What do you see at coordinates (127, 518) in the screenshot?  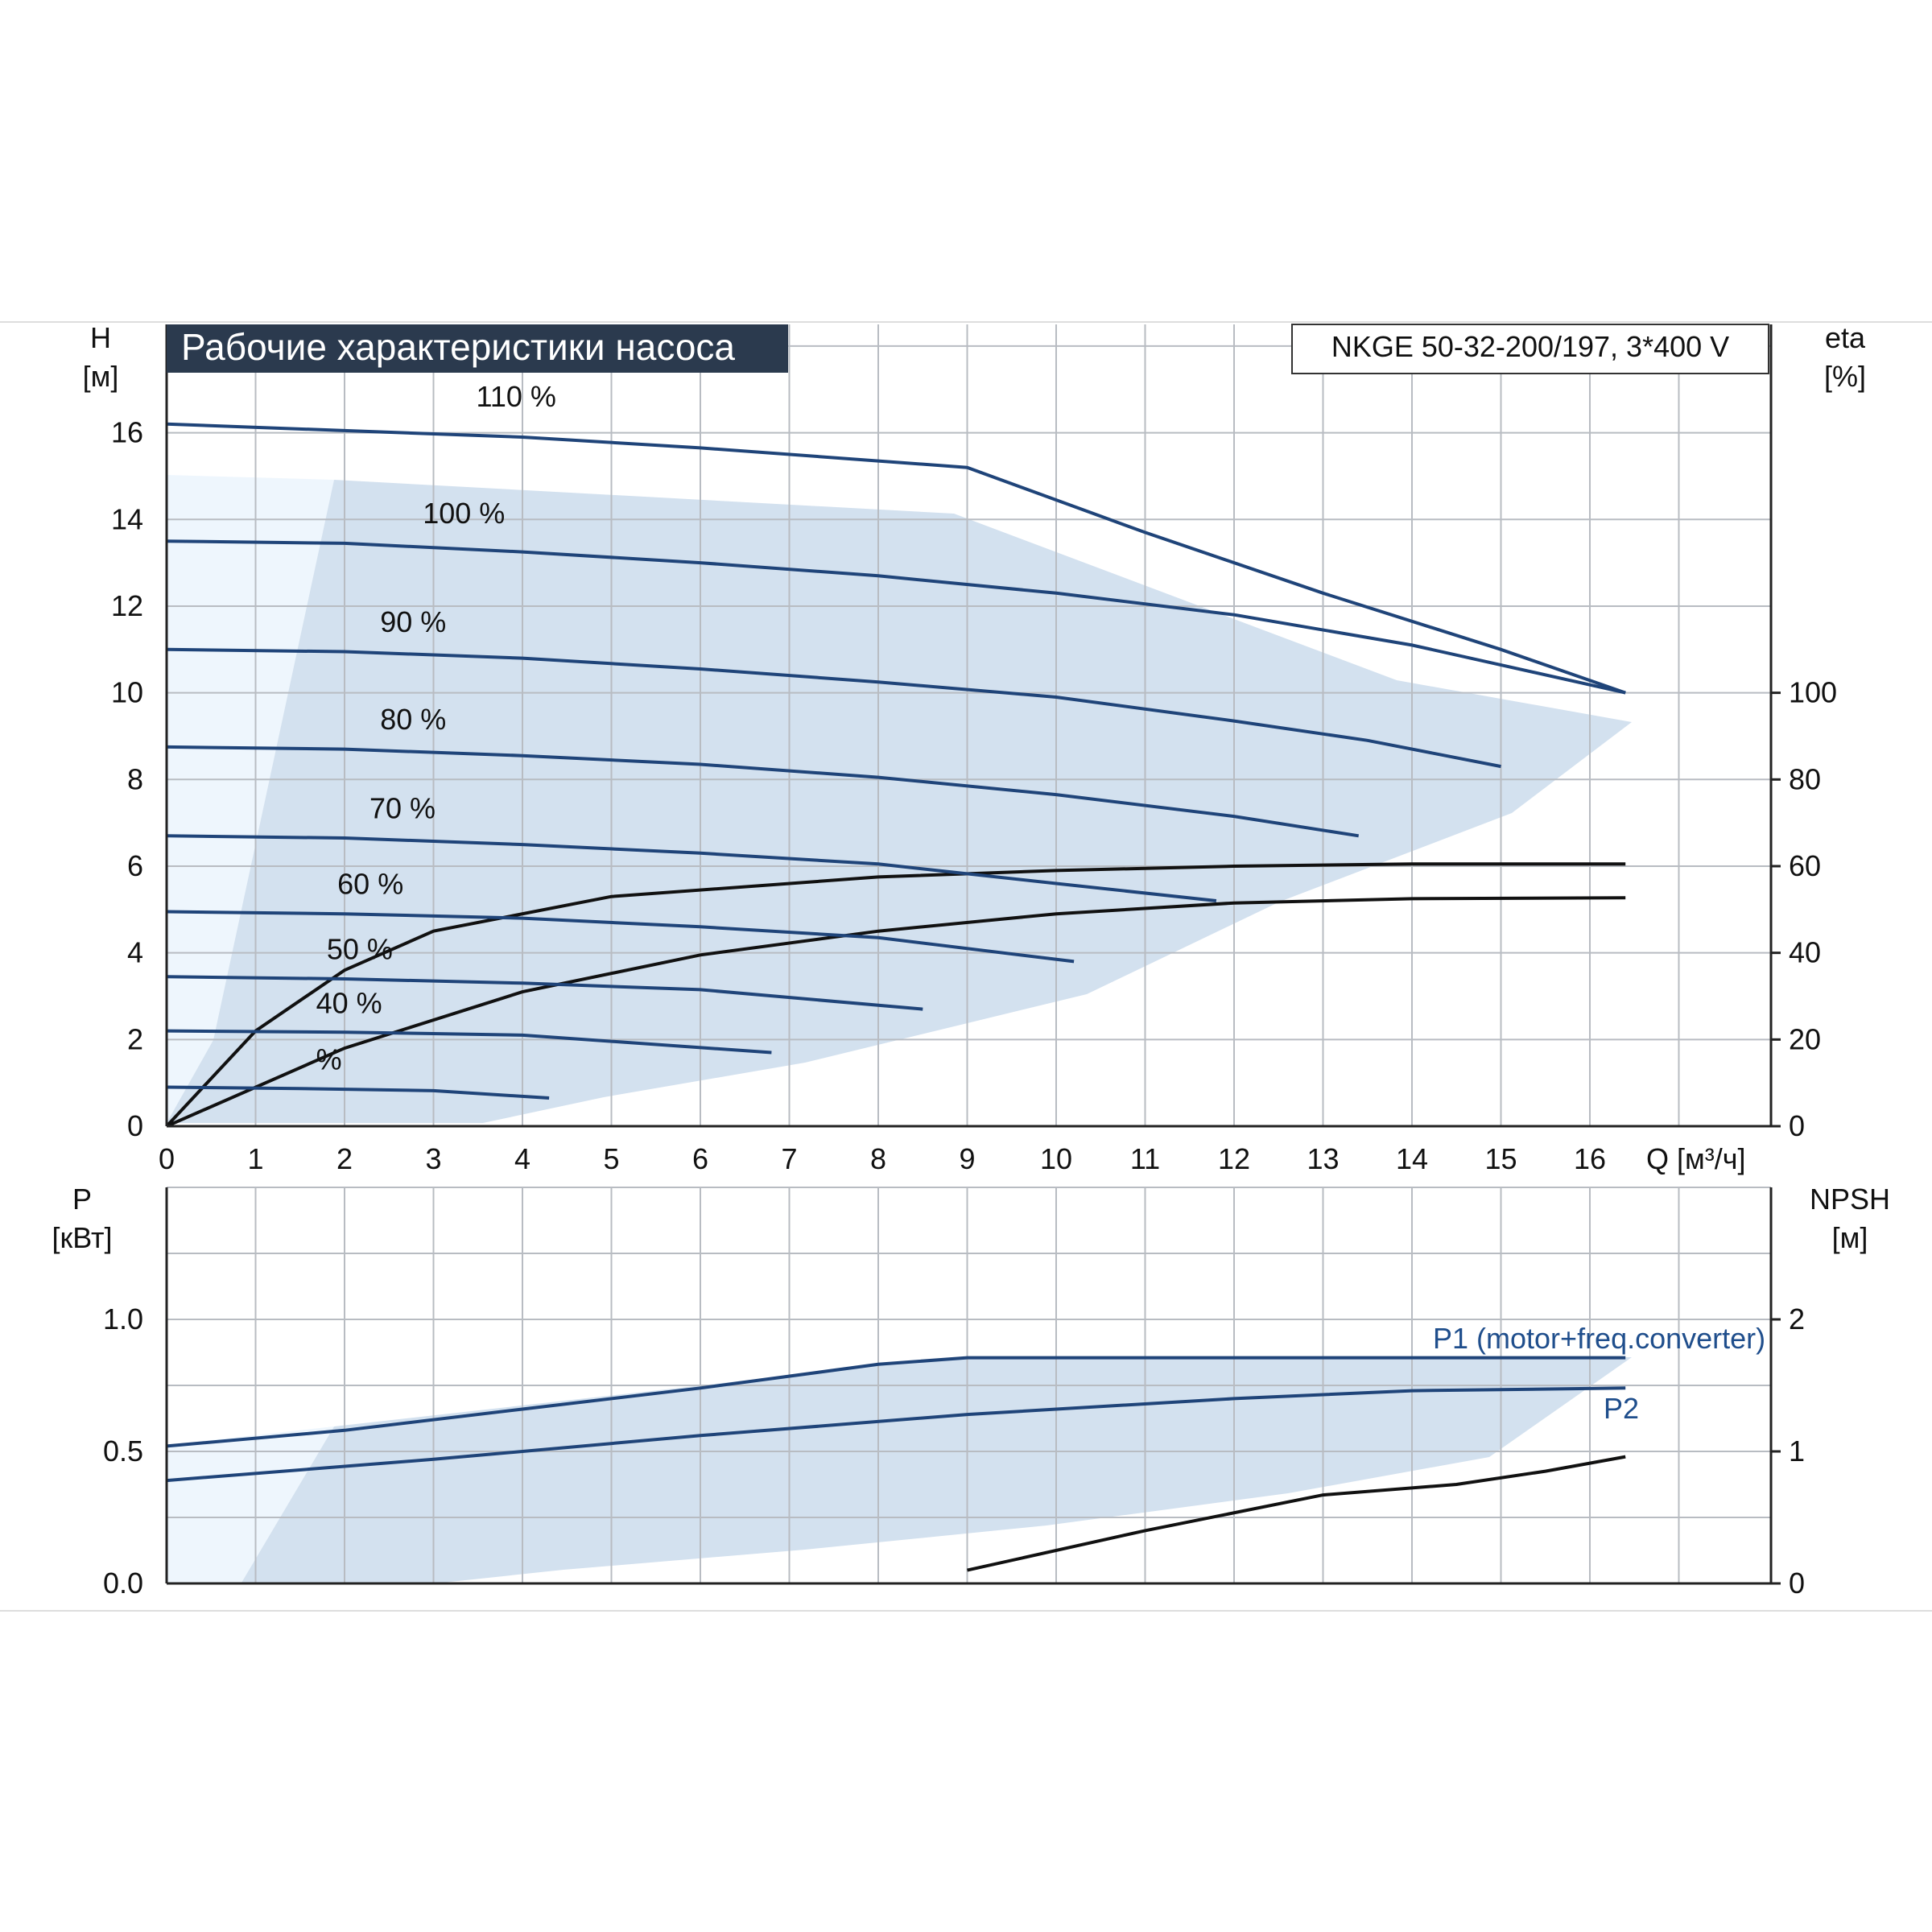 I see `y-tick-label: 14` at bounding box center [127, 518].